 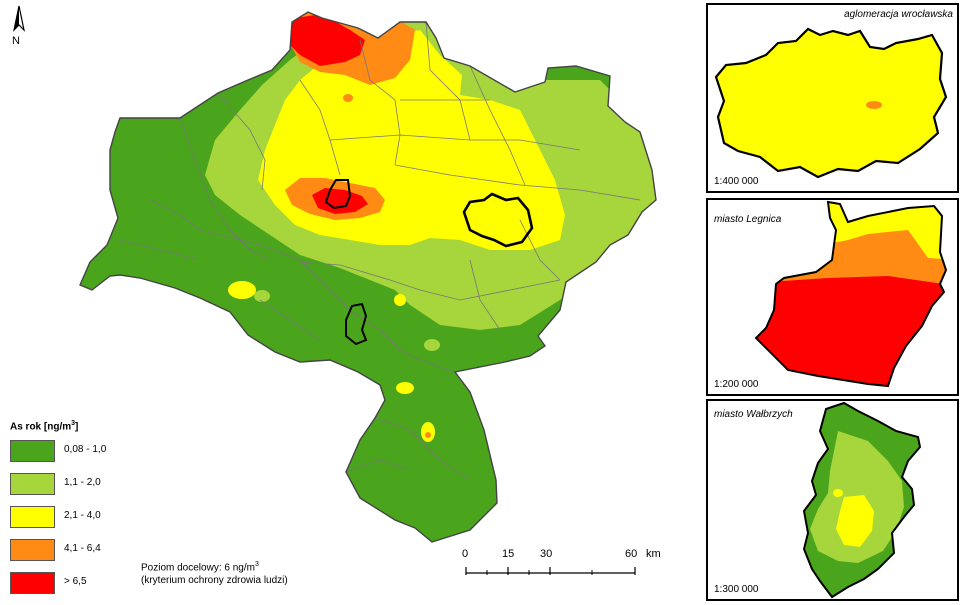 What do you see at coordinates (748, 219) in the screenshot?
I see `inset-title: miasto Legnica` at bounding box center [748, 219].